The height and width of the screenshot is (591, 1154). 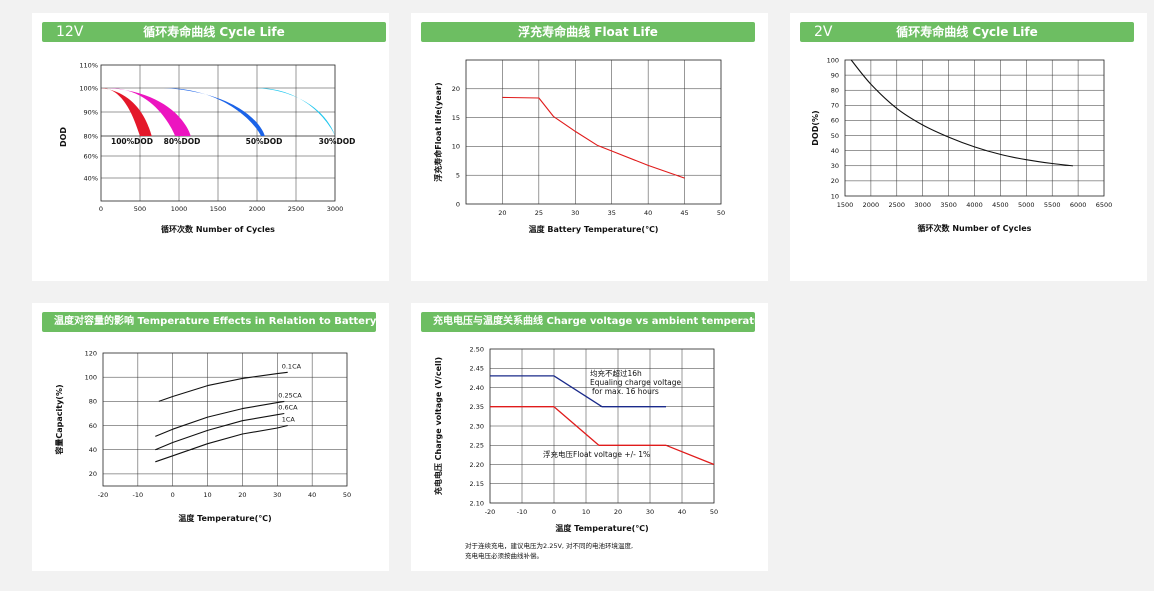 What do you see at coordinates (636, 382) in the screenshot?
I see `equalizing-label-line-2: Equaling charge voltage` at bounding box center [636, 382].